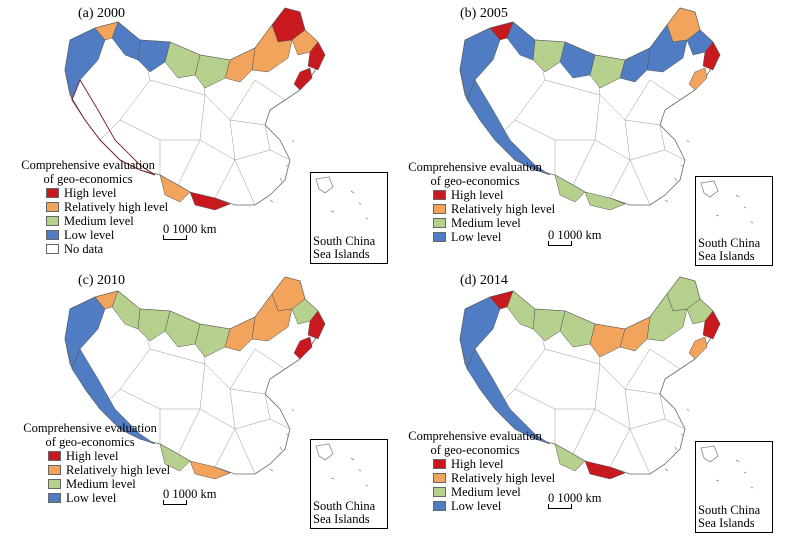 The width and height of the screenshot is (789, 538). Describe the element at coordinates (107, 249) in the screenshot. I see `legend-item-nodata: No data` at that location.